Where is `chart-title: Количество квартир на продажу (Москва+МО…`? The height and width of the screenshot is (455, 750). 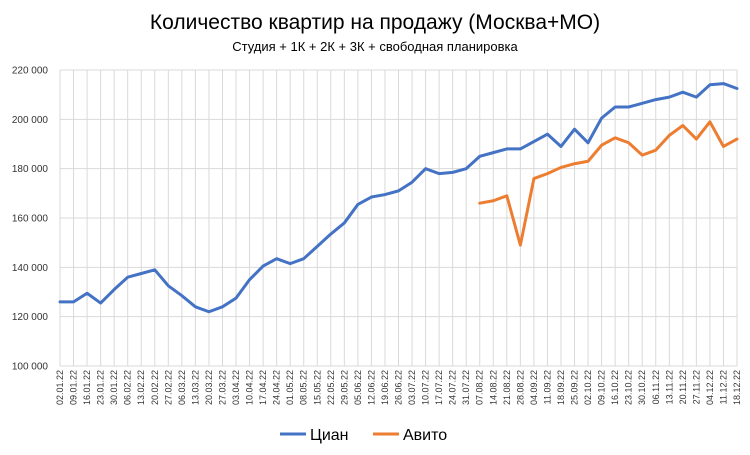 chart-title: Количество квартир на продажу (Москва+МО… is located at coordinates (375, 22).